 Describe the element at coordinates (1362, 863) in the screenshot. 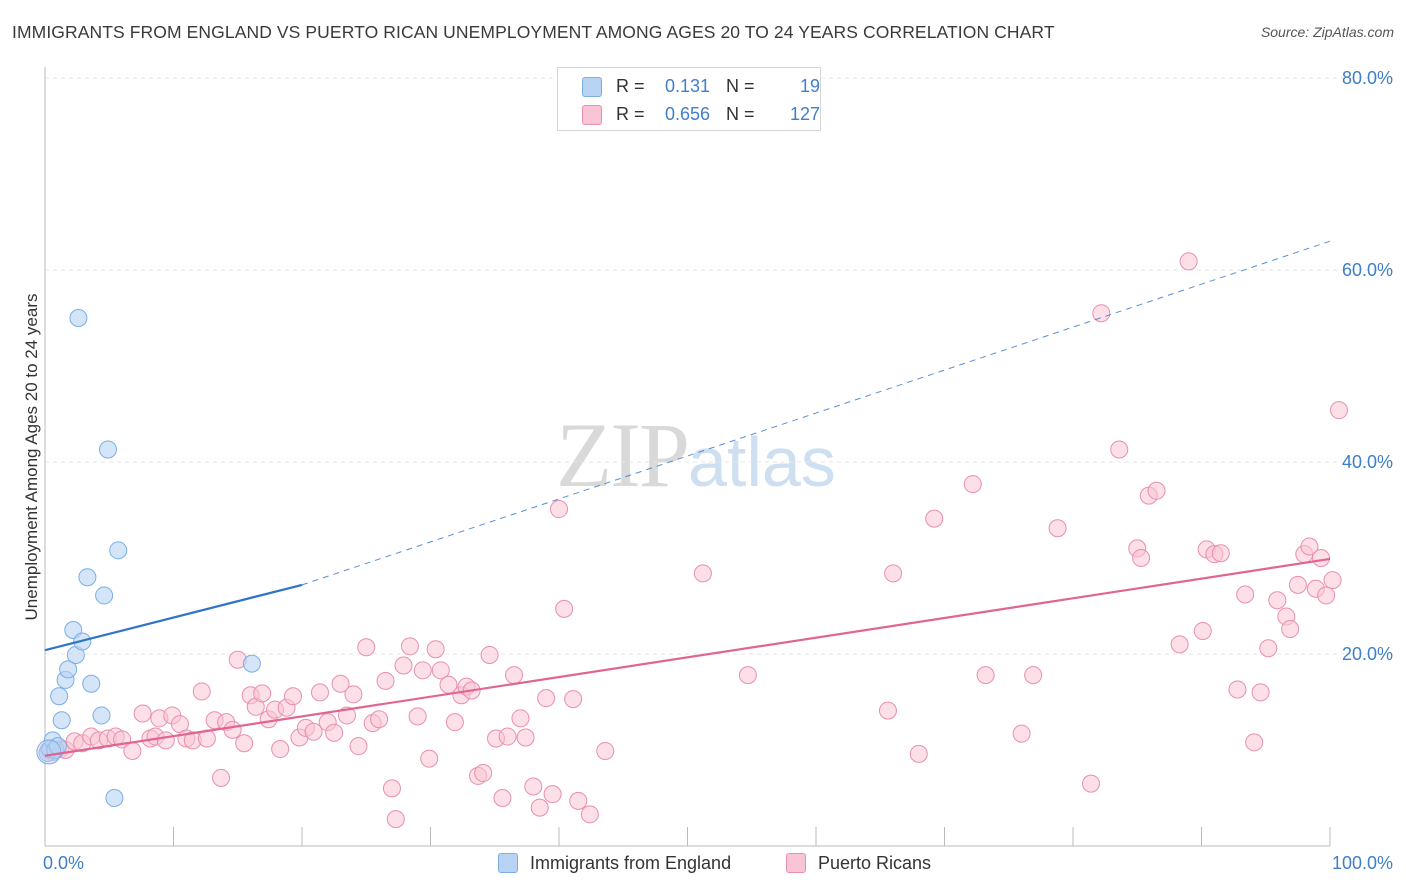

I see `x-tick-label-max: 100.0%` at that location.